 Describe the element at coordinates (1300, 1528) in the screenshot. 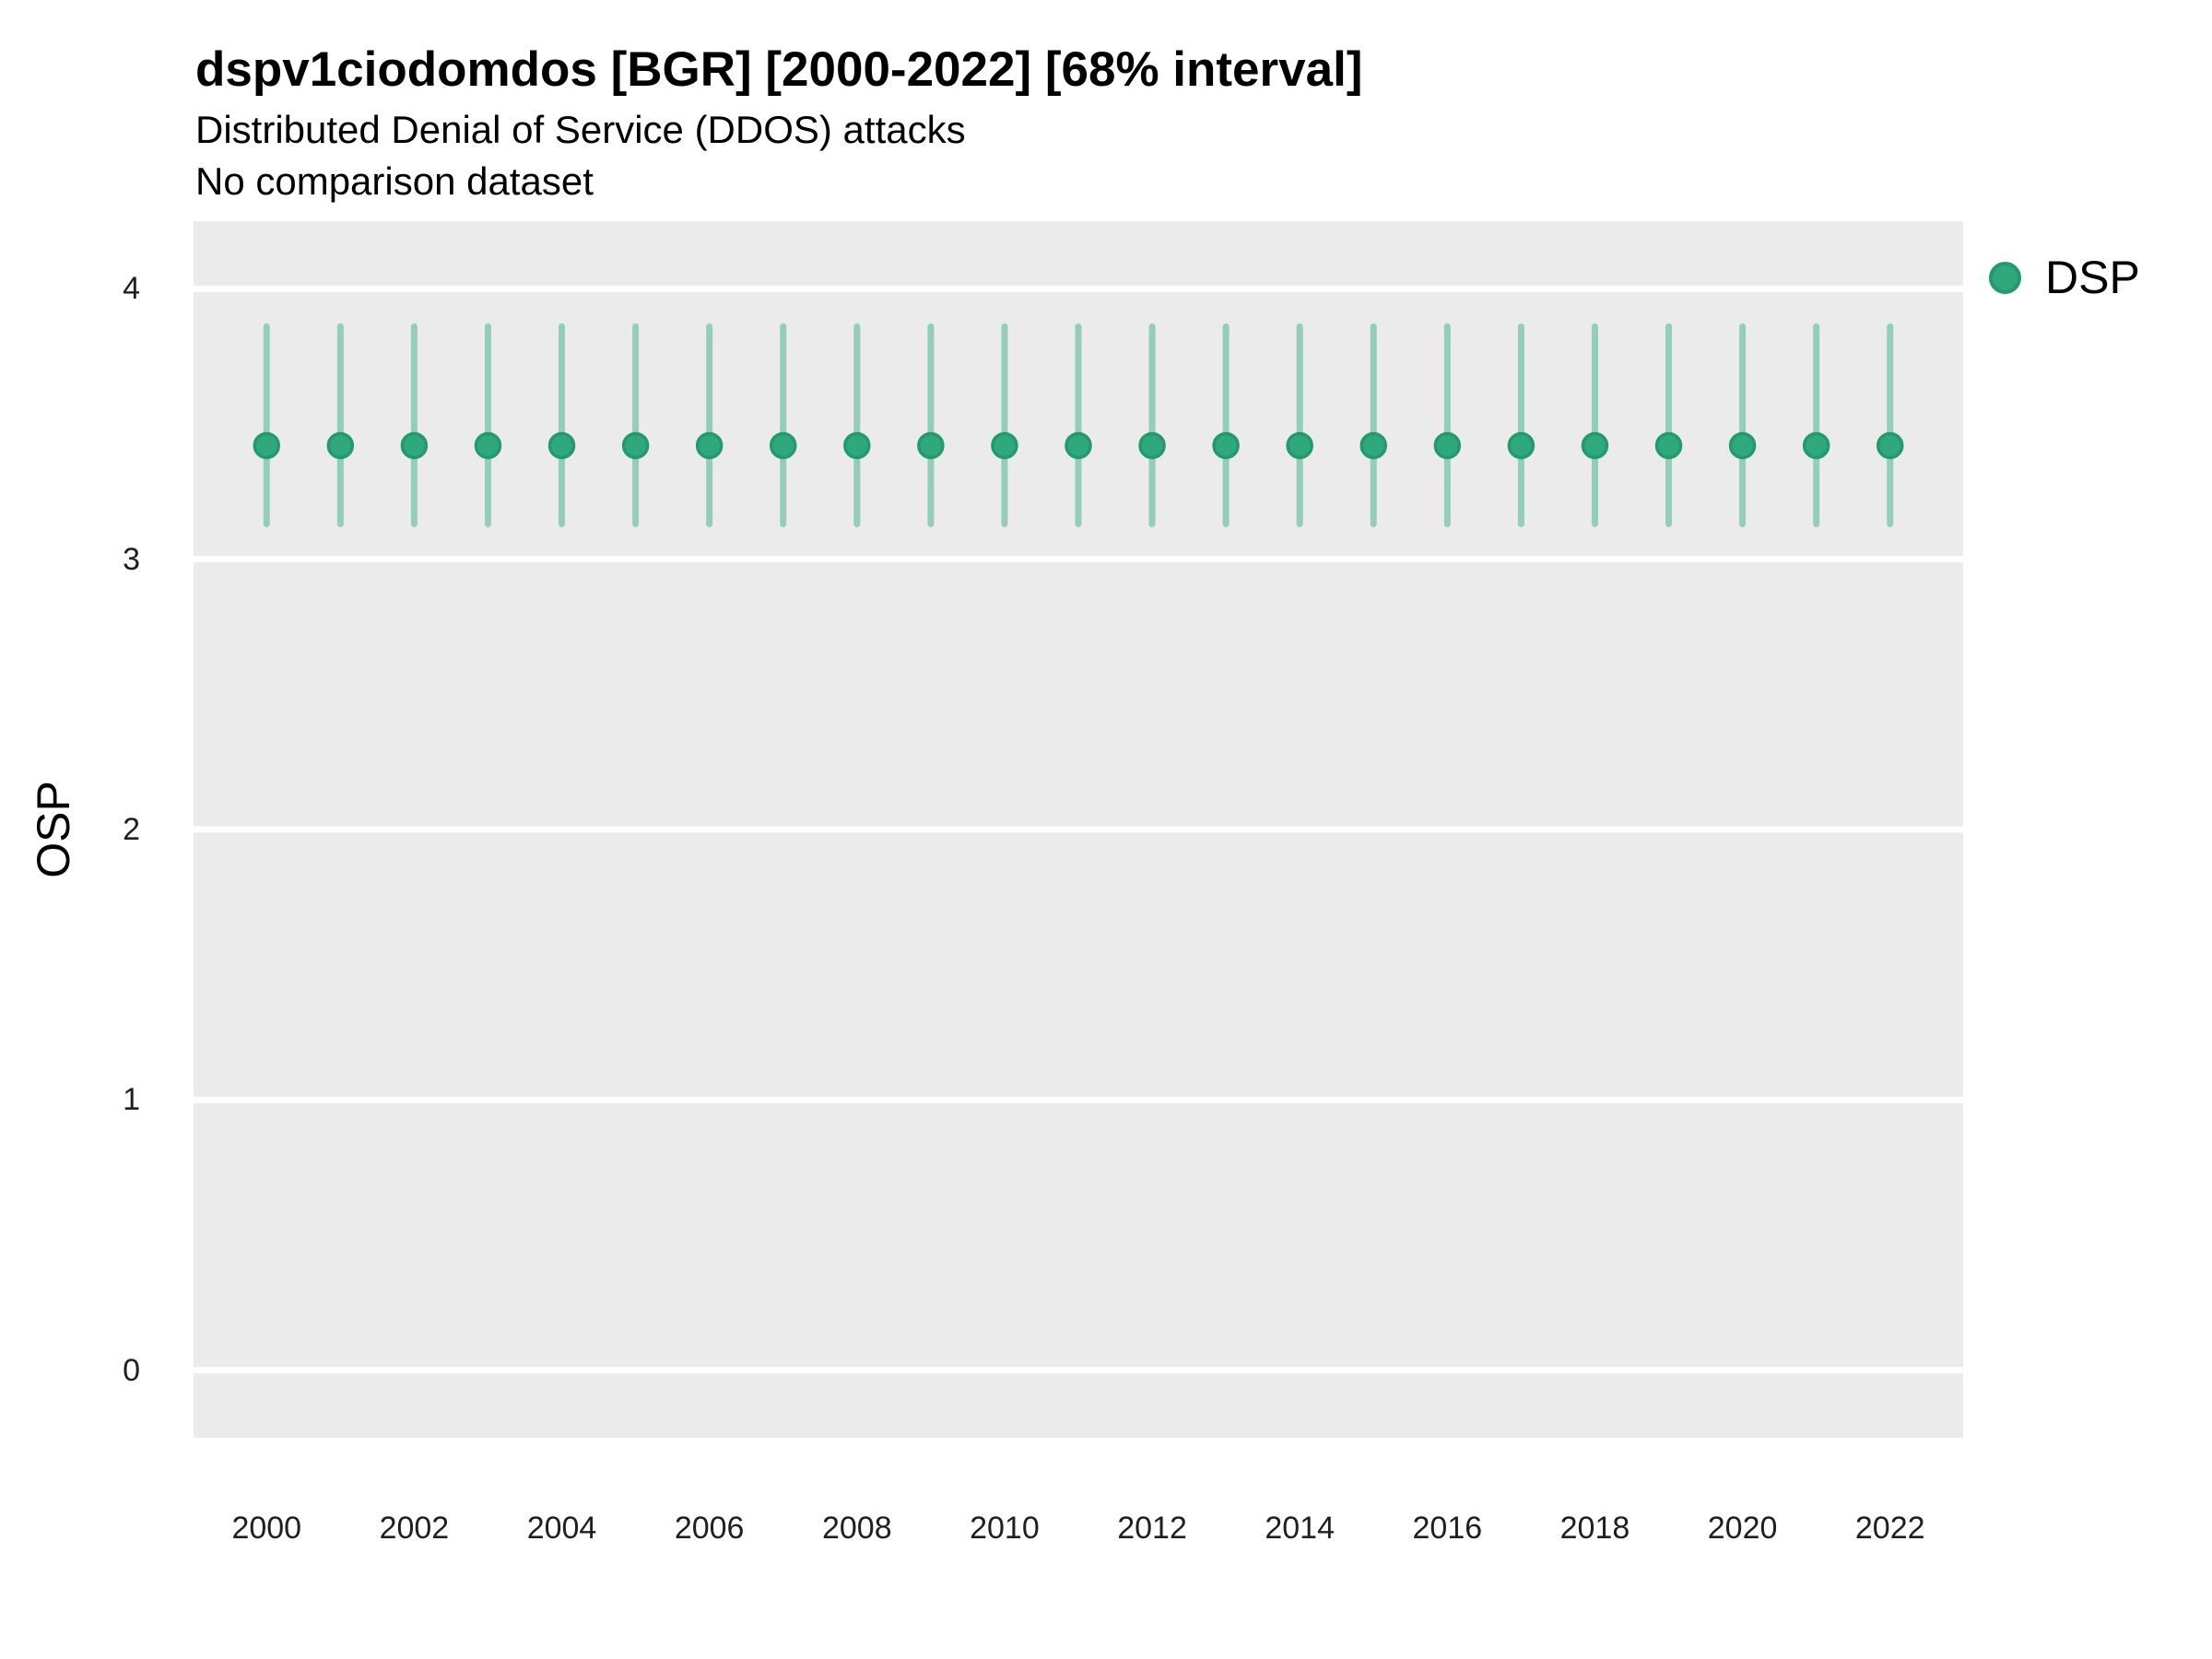

I see `x-tick-label-2014: 2014` at that location.